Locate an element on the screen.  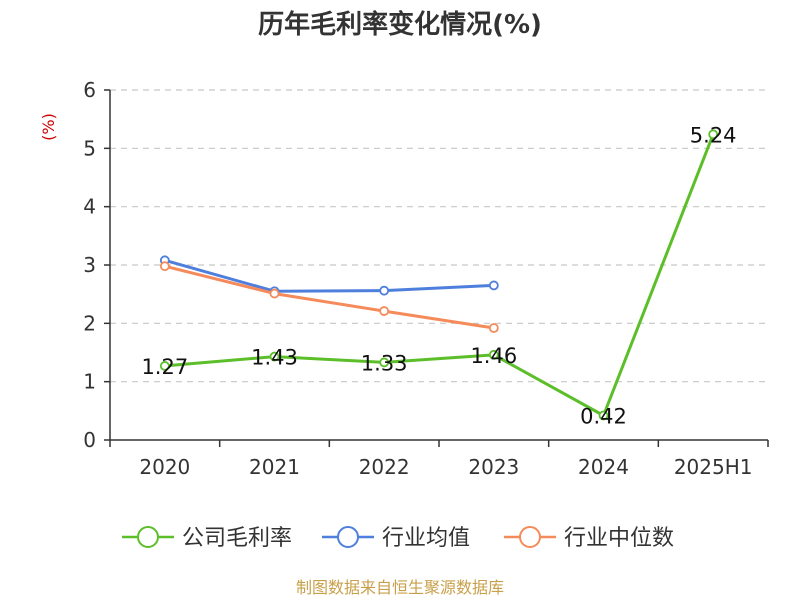
x-tick-labels: 2020 2021 2022 2023 2024 2025H1 is located at coordinates (445, 467).